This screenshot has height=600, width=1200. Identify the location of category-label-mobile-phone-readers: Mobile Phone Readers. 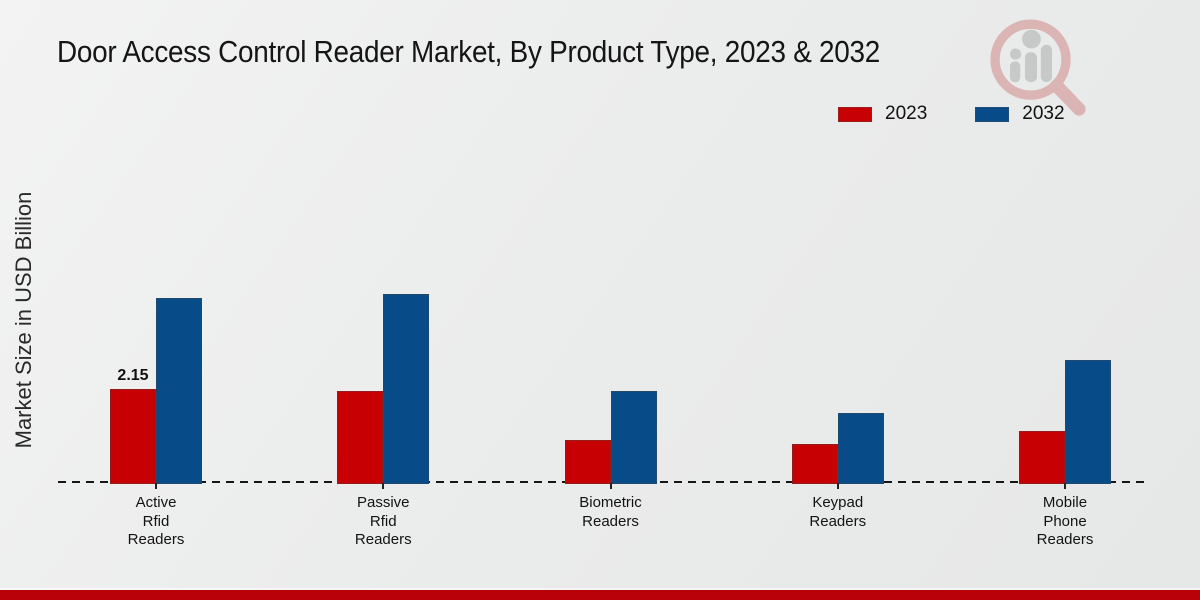
(1065, 521).